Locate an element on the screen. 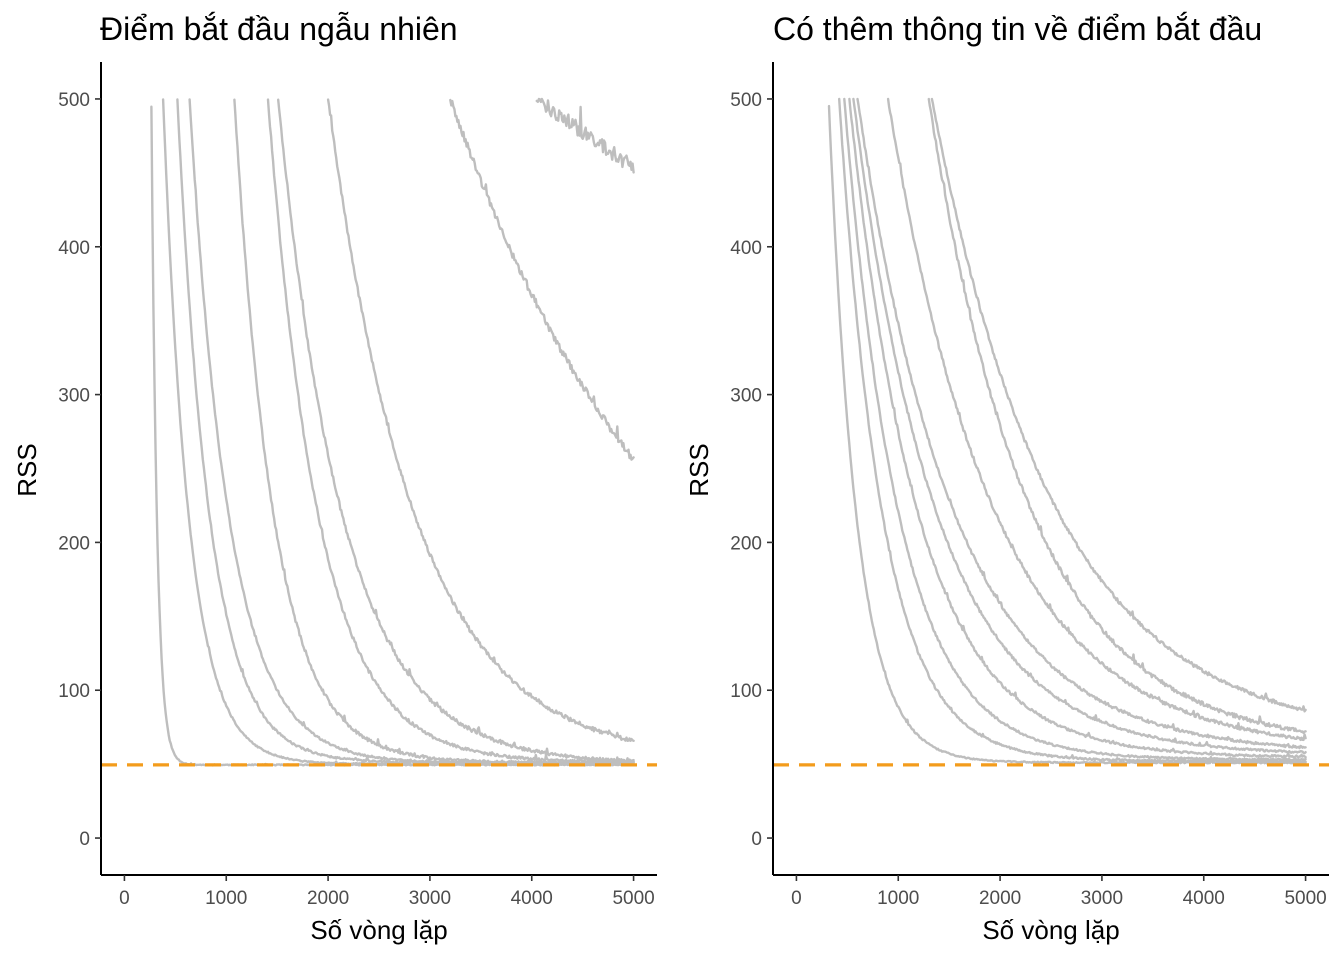  panel-title: Điểm bắt đầu ngẫu nhiên is located at coordinates (279, 29).